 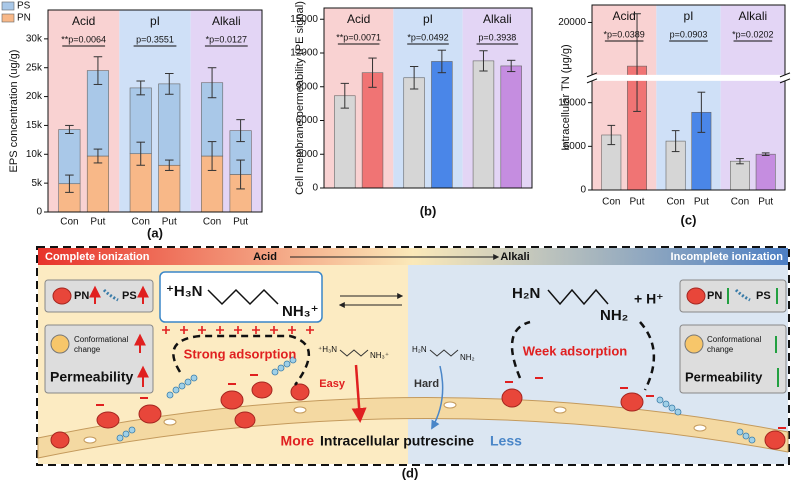 What do you see at coordinates (575, 146) in the screenshot?
I see `y-tick-label: 5000` at bounding box center [575, 146].